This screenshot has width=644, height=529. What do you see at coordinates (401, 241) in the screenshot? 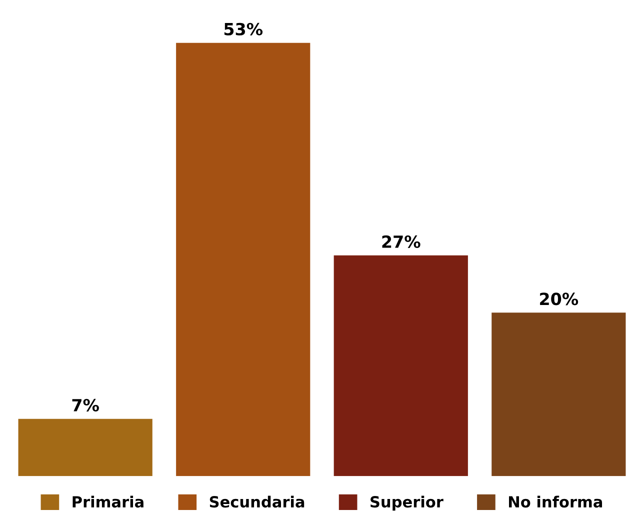
I see `data-label: 27%` at bounding box center [401, 241].